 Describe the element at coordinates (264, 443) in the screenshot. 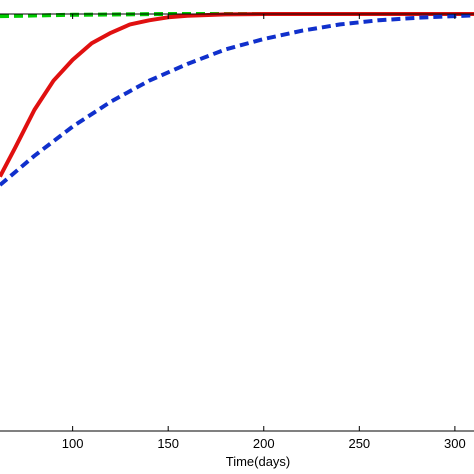

I see `x-tick-label: 200` at that location.